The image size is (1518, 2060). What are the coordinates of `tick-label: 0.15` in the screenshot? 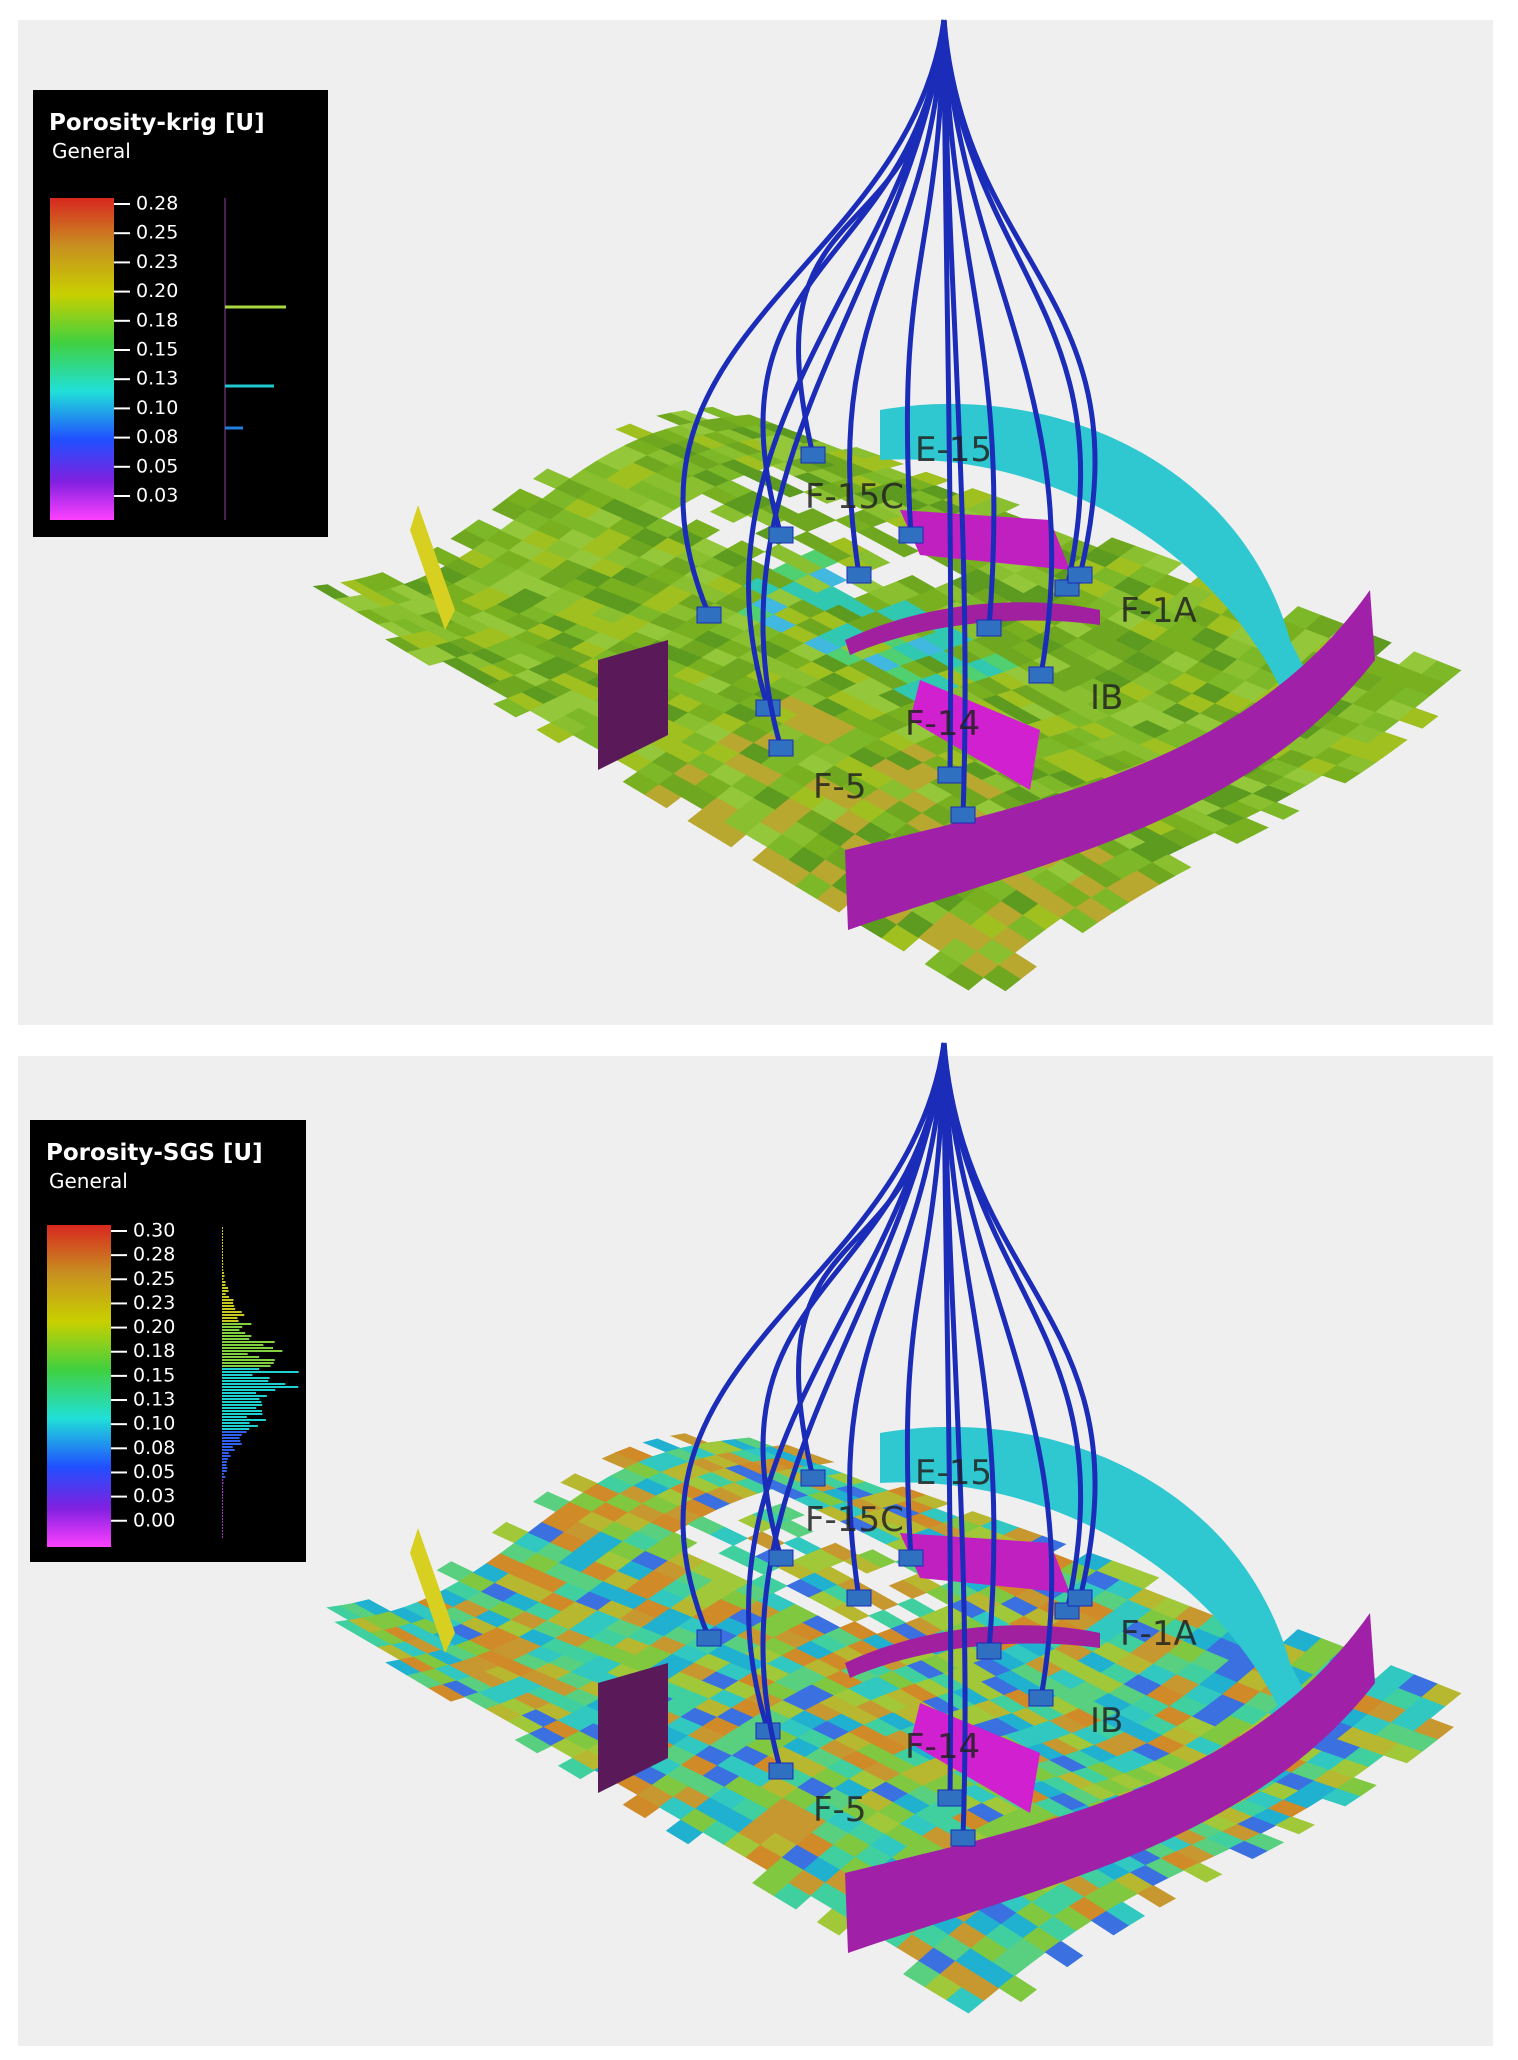 It's located at (157, 350).